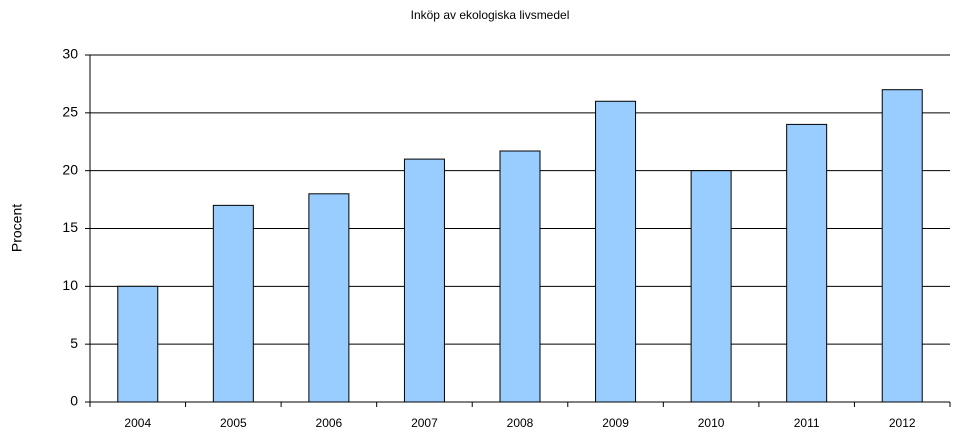 This screenshot has height=432, width=964. Describe the element at coordinates (70, 169) in the screenshot. I see `y-tick-label: 20` at that location.